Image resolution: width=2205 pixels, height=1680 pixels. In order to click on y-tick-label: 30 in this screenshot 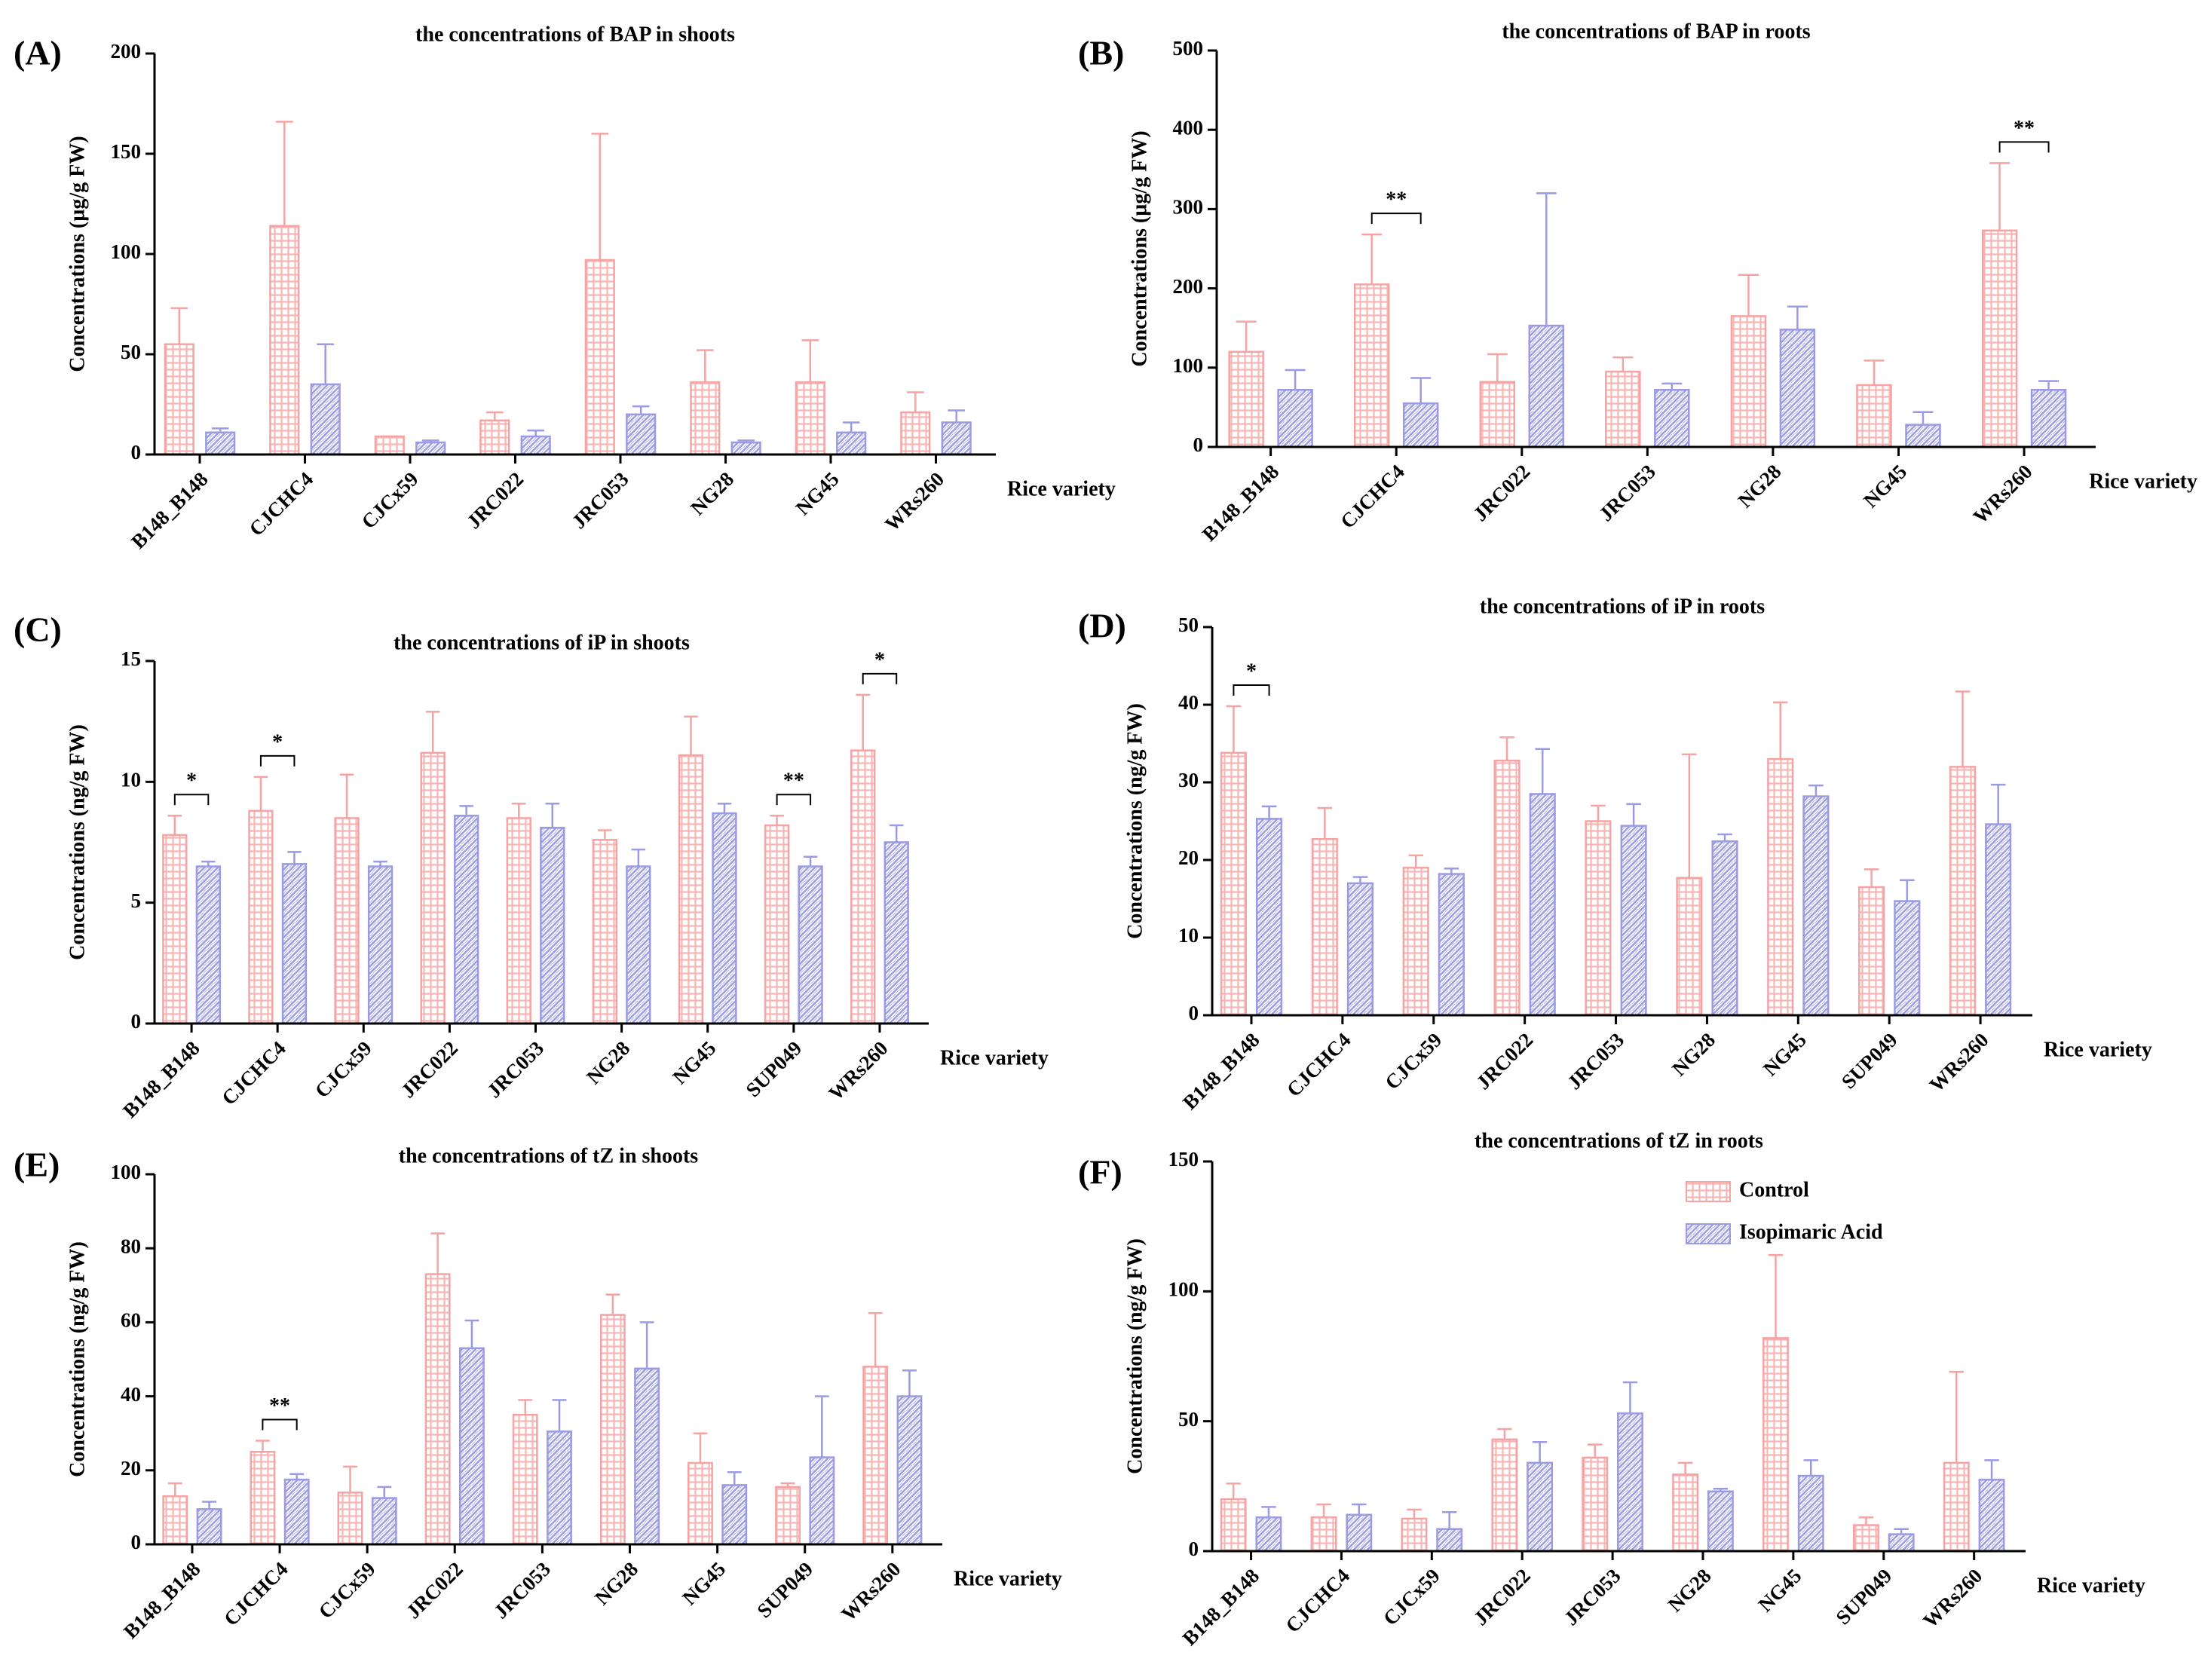, I will do `click(1188, 780)`.